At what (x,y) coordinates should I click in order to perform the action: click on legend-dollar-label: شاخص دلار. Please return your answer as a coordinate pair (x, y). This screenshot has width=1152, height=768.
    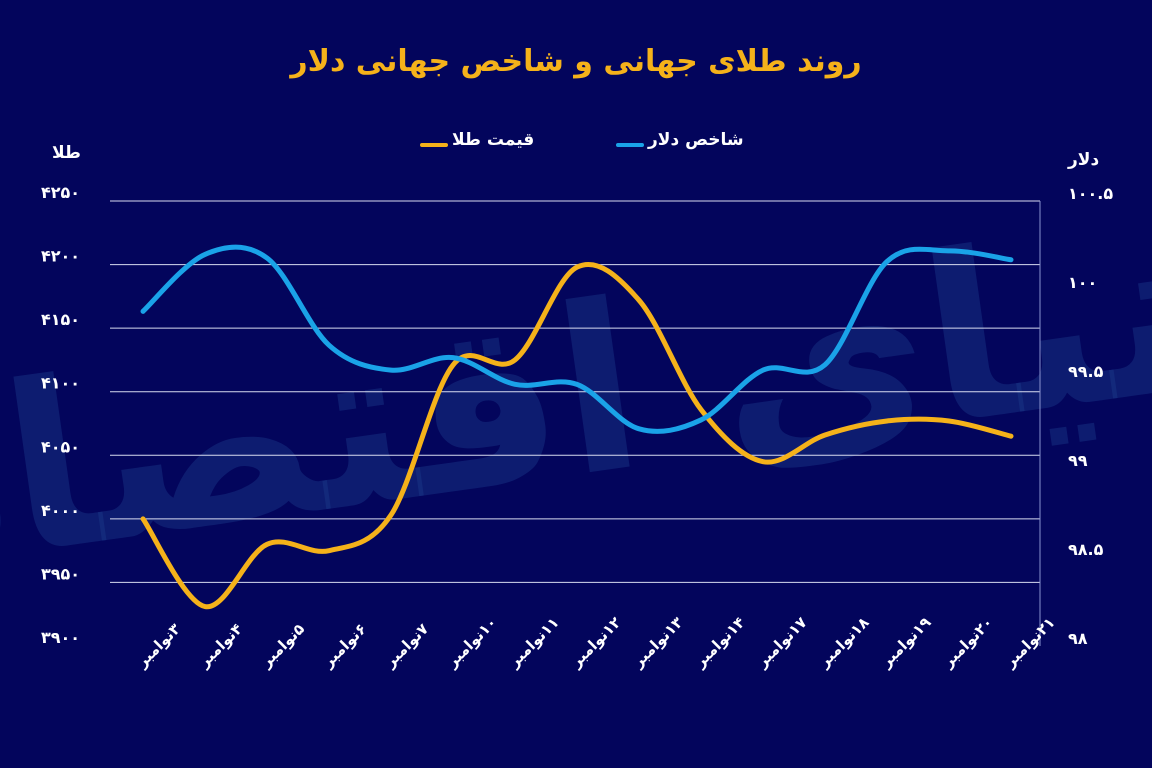
    Looking at the image, I should click on (696, 140).